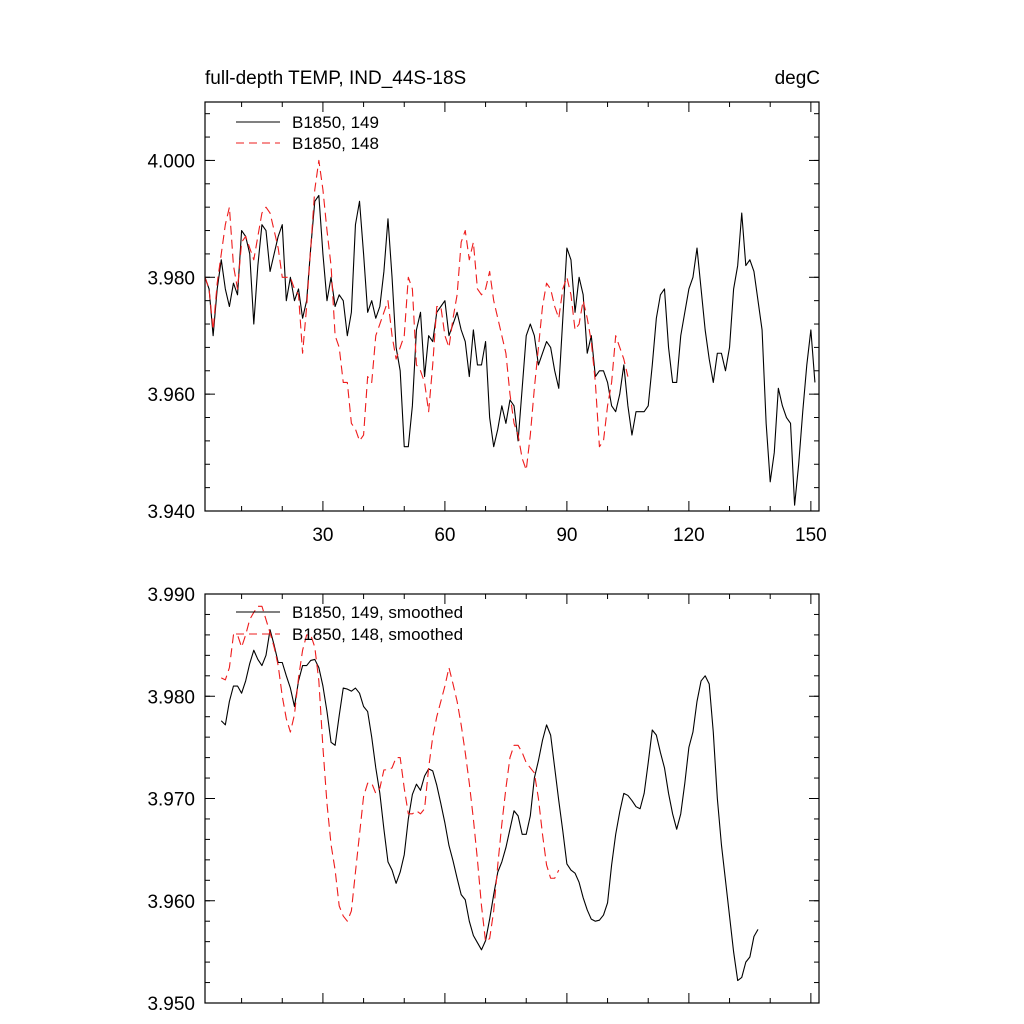 The height and width of the screenshot is (1024, 1024). Describe the element at coordinates (390, 774) in the screenshot. I see `bottom-series-red-dashed-line` at that location.